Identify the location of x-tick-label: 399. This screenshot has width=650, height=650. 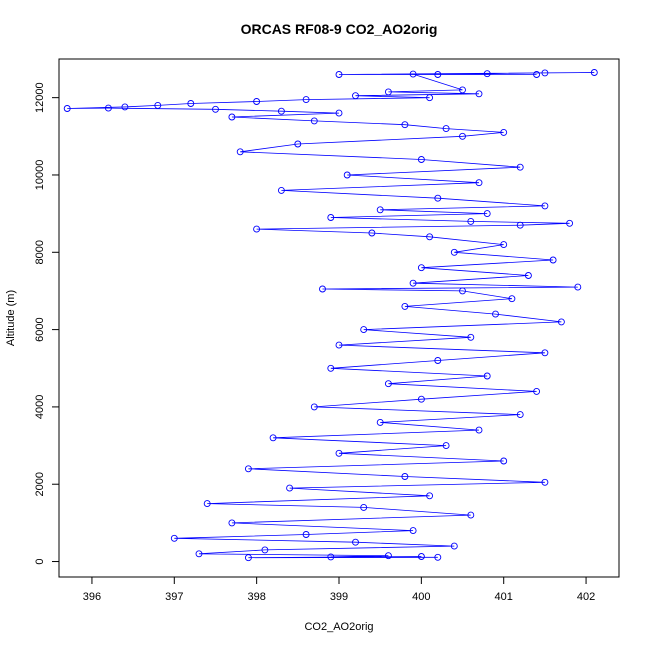
(339, 597).